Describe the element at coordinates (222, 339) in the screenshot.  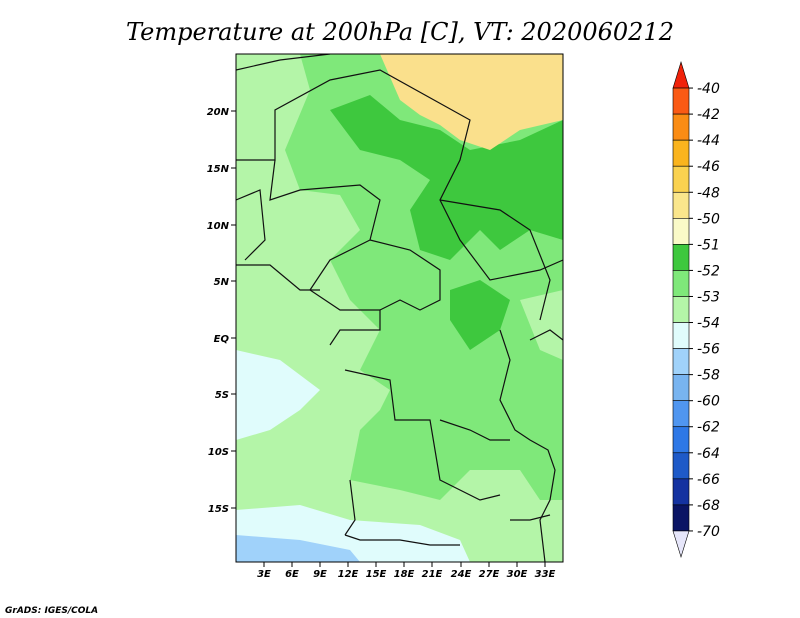
I see `lat-tick-label: EQ` at that location.